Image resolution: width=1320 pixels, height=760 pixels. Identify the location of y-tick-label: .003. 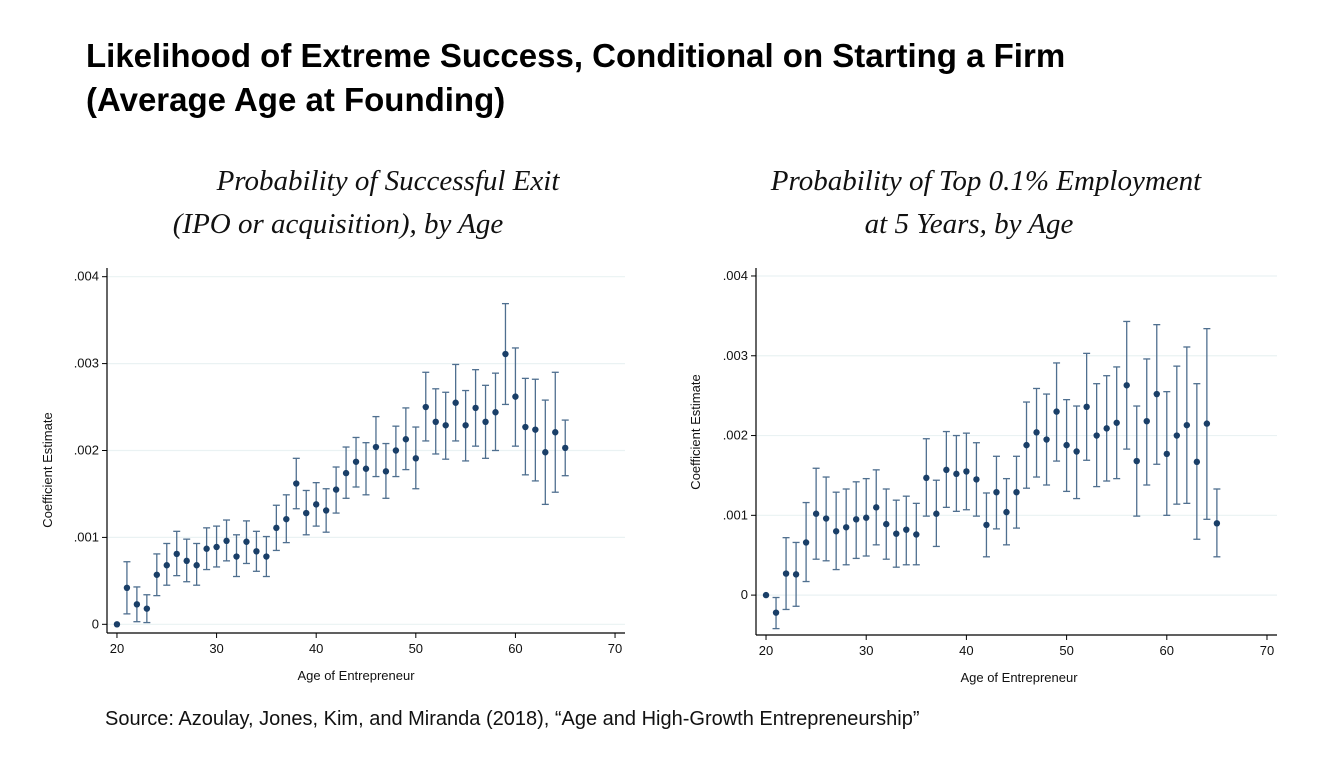
(86, 363).